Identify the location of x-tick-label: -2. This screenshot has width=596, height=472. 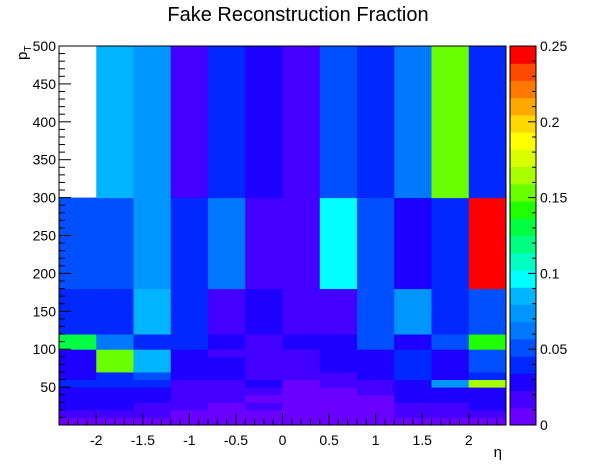
(96, 440).